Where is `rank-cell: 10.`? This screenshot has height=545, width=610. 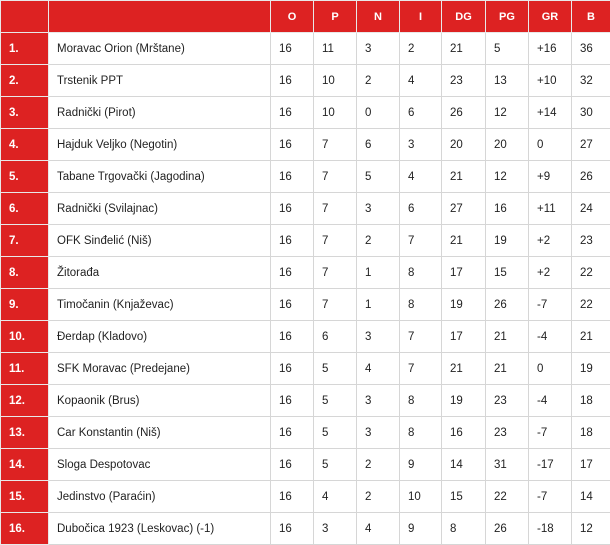
rank-cell: 10. is located at coordinates (24, 336).